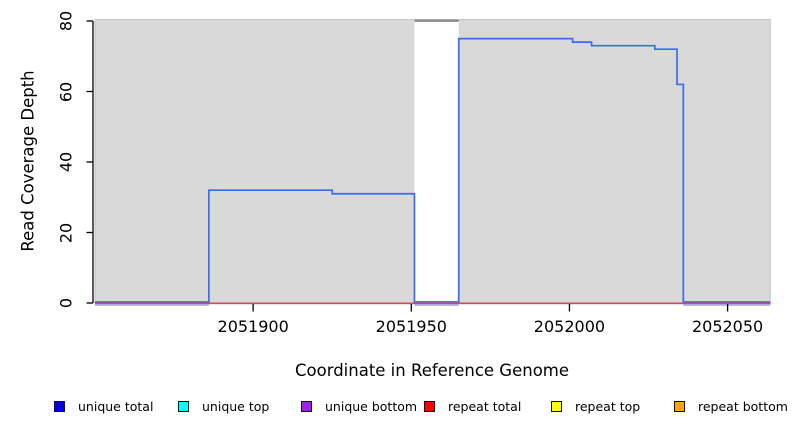 Image resolution: width=792 pixels, height=432 pixels. Describe the element at coordinates (66, 21) in the screenshot. I see `y-tick-label: 80` at that location.